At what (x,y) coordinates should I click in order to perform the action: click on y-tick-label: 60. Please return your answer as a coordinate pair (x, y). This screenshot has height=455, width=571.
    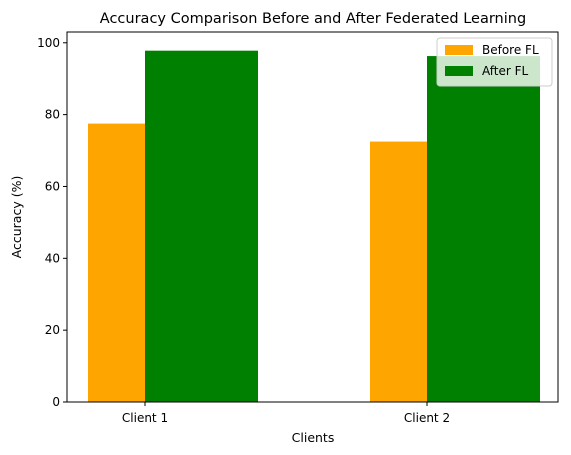
    Looking at the image, I should click on (52, 186).